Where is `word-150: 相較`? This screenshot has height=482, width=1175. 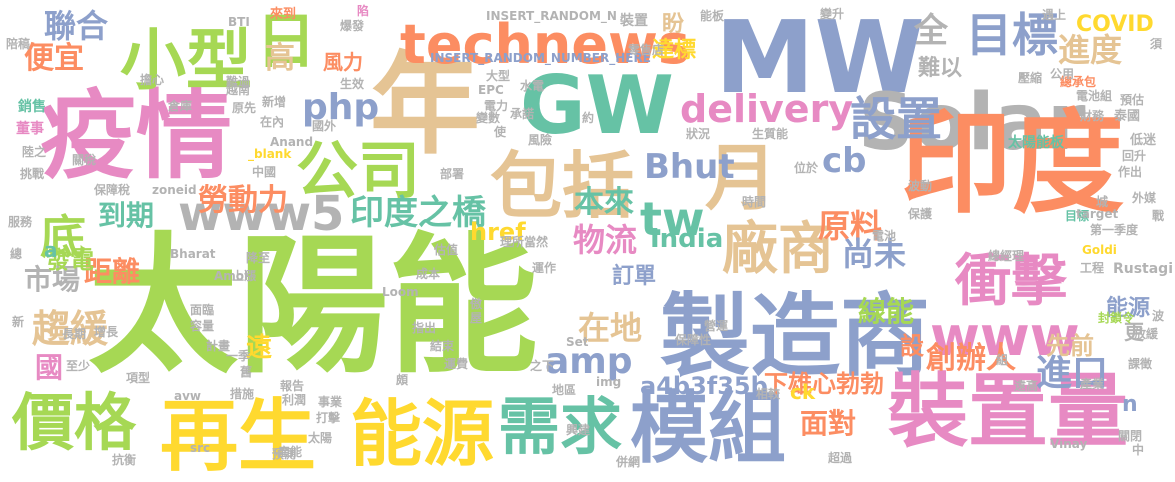
word-150: 相較 is located at coordinates (768, 394).